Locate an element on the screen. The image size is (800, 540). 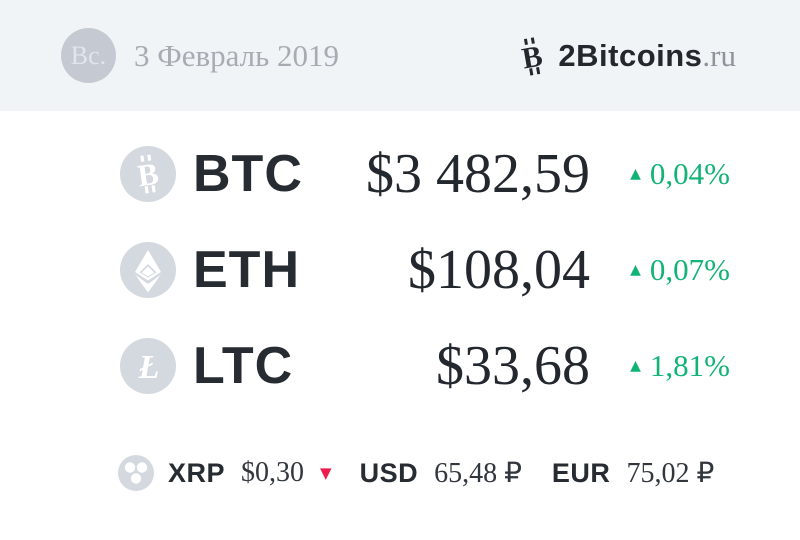
footer-rates: XRP $0,30 ▼ USD 65,48 ₽ EUR 75,02 ₽ is located at coordinates (400, 473).